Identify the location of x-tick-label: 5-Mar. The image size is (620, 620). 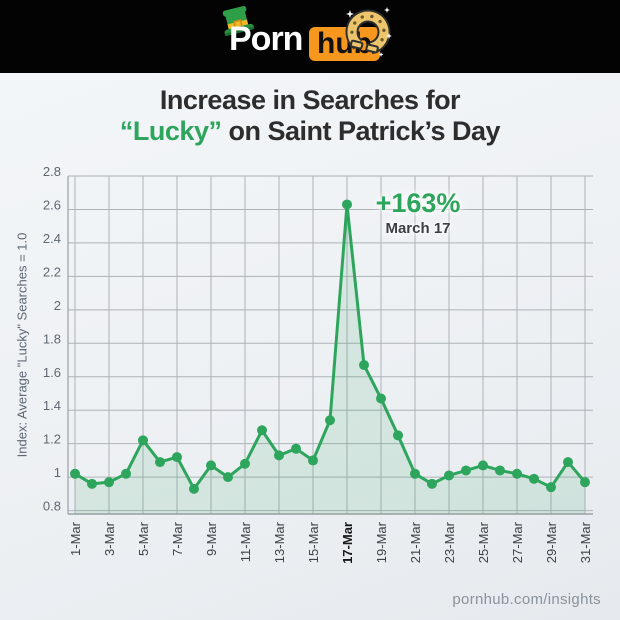
(143, 538).